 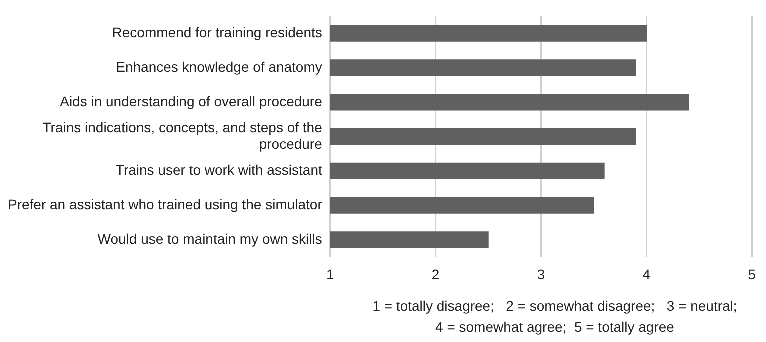 I want to click on y-tick-label: Would use to maintain my own skills, so click(x=210, y=238).